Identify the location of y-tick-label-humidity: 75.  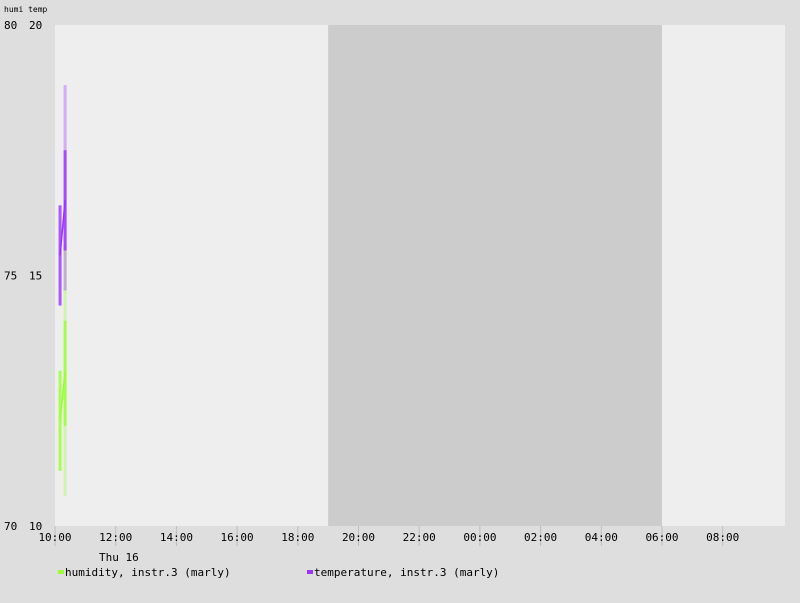
(10, 276).